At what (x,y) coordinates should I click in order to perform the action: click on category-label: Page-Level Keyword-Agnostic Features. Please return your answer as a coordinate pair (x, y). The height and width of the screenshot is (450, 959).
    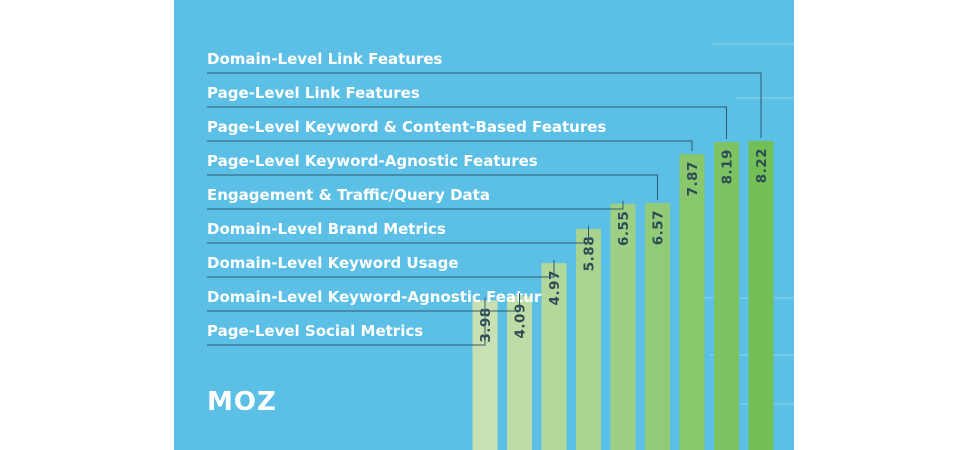
    Looking at the image, I should click on (372, 161).